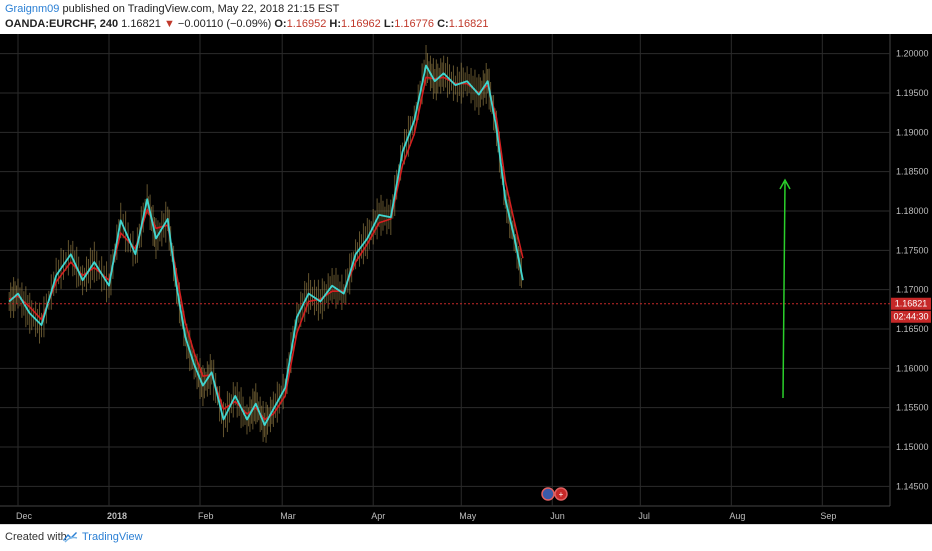 The image size is (932, 551). What do you see at coordinates (737, 516) in the screenshot?
I see `x-tick-label: Aug` at bounding box center [737, 516].